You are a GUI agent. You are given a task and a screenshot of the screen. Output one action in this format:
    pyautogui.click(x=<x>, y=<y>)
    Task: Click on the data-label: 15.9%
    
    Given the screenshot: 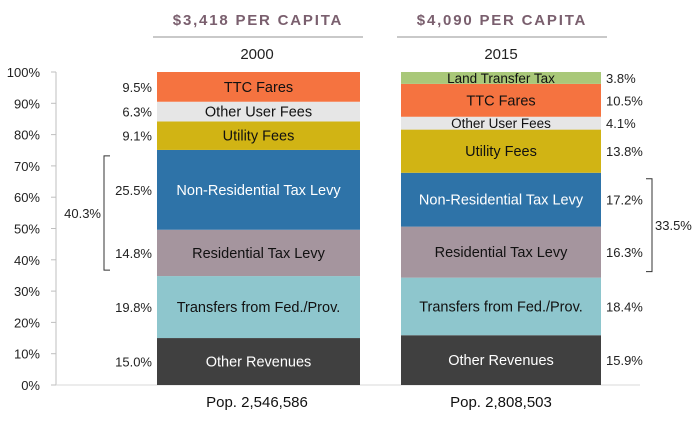 What is the action you would take?
    pyautogui.click(x=624, y=360)
    